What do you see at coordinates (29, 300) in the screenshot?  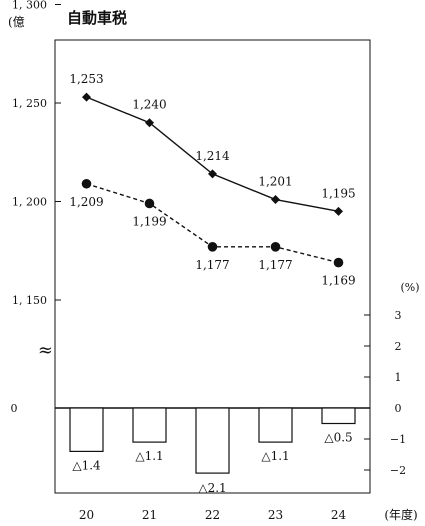 I see `left-tick-label: 1, 150` at bounding box center [29, 300].